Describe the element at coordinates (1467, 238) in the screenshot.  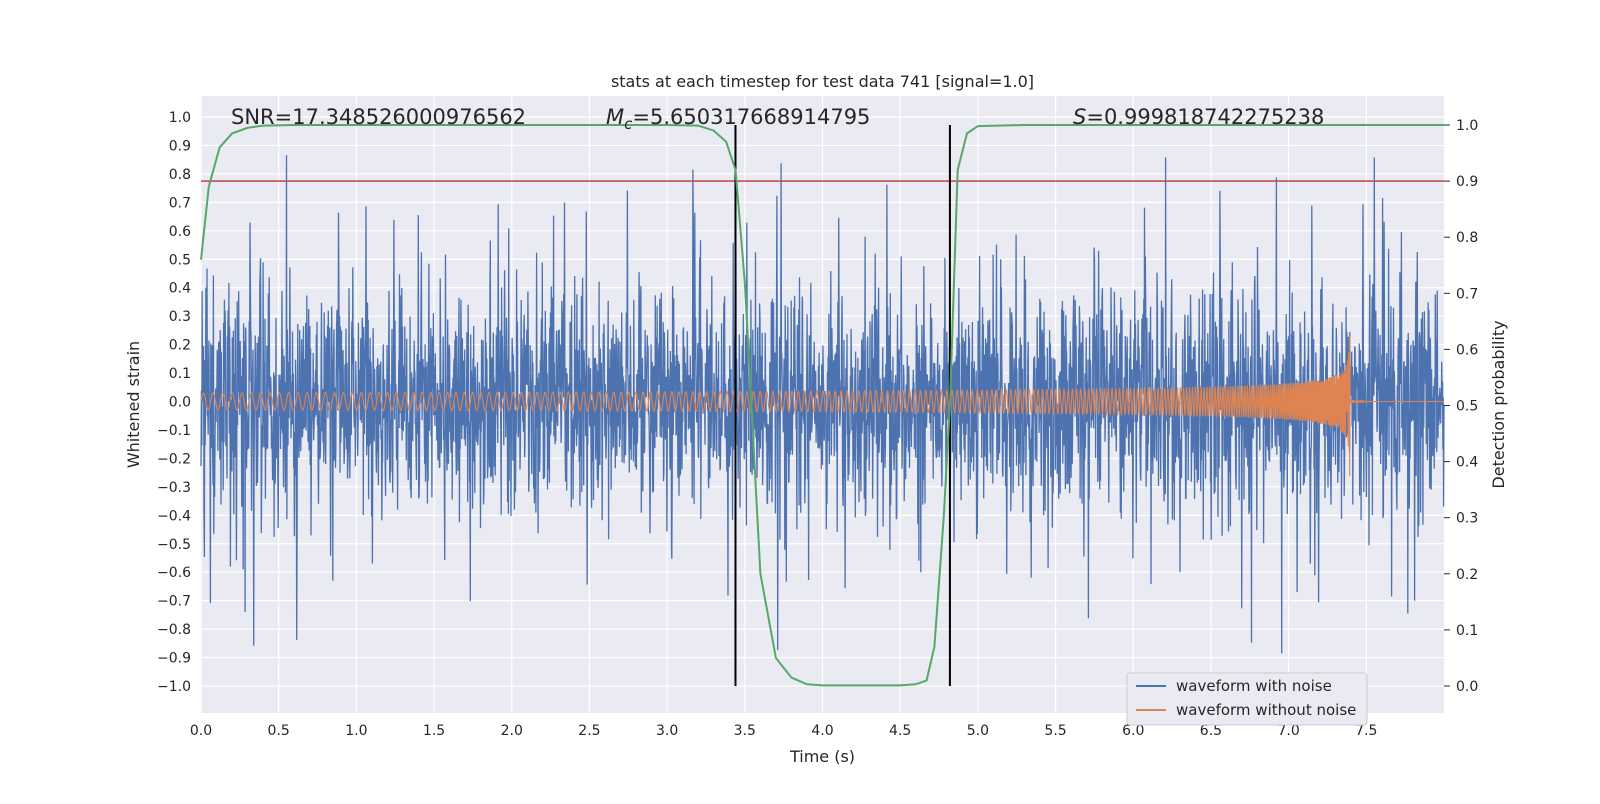
I see `y2-tick-label: 0.8` at that location.